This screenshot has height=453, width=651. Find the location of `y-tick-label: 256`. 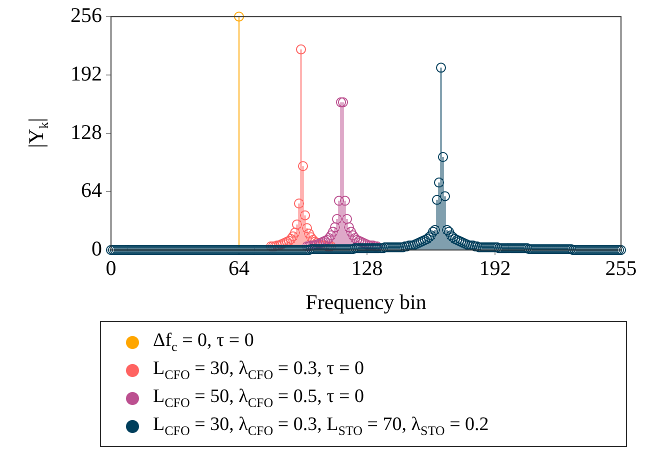

y-tick-label: 256 is located at coordinates (86, 15).